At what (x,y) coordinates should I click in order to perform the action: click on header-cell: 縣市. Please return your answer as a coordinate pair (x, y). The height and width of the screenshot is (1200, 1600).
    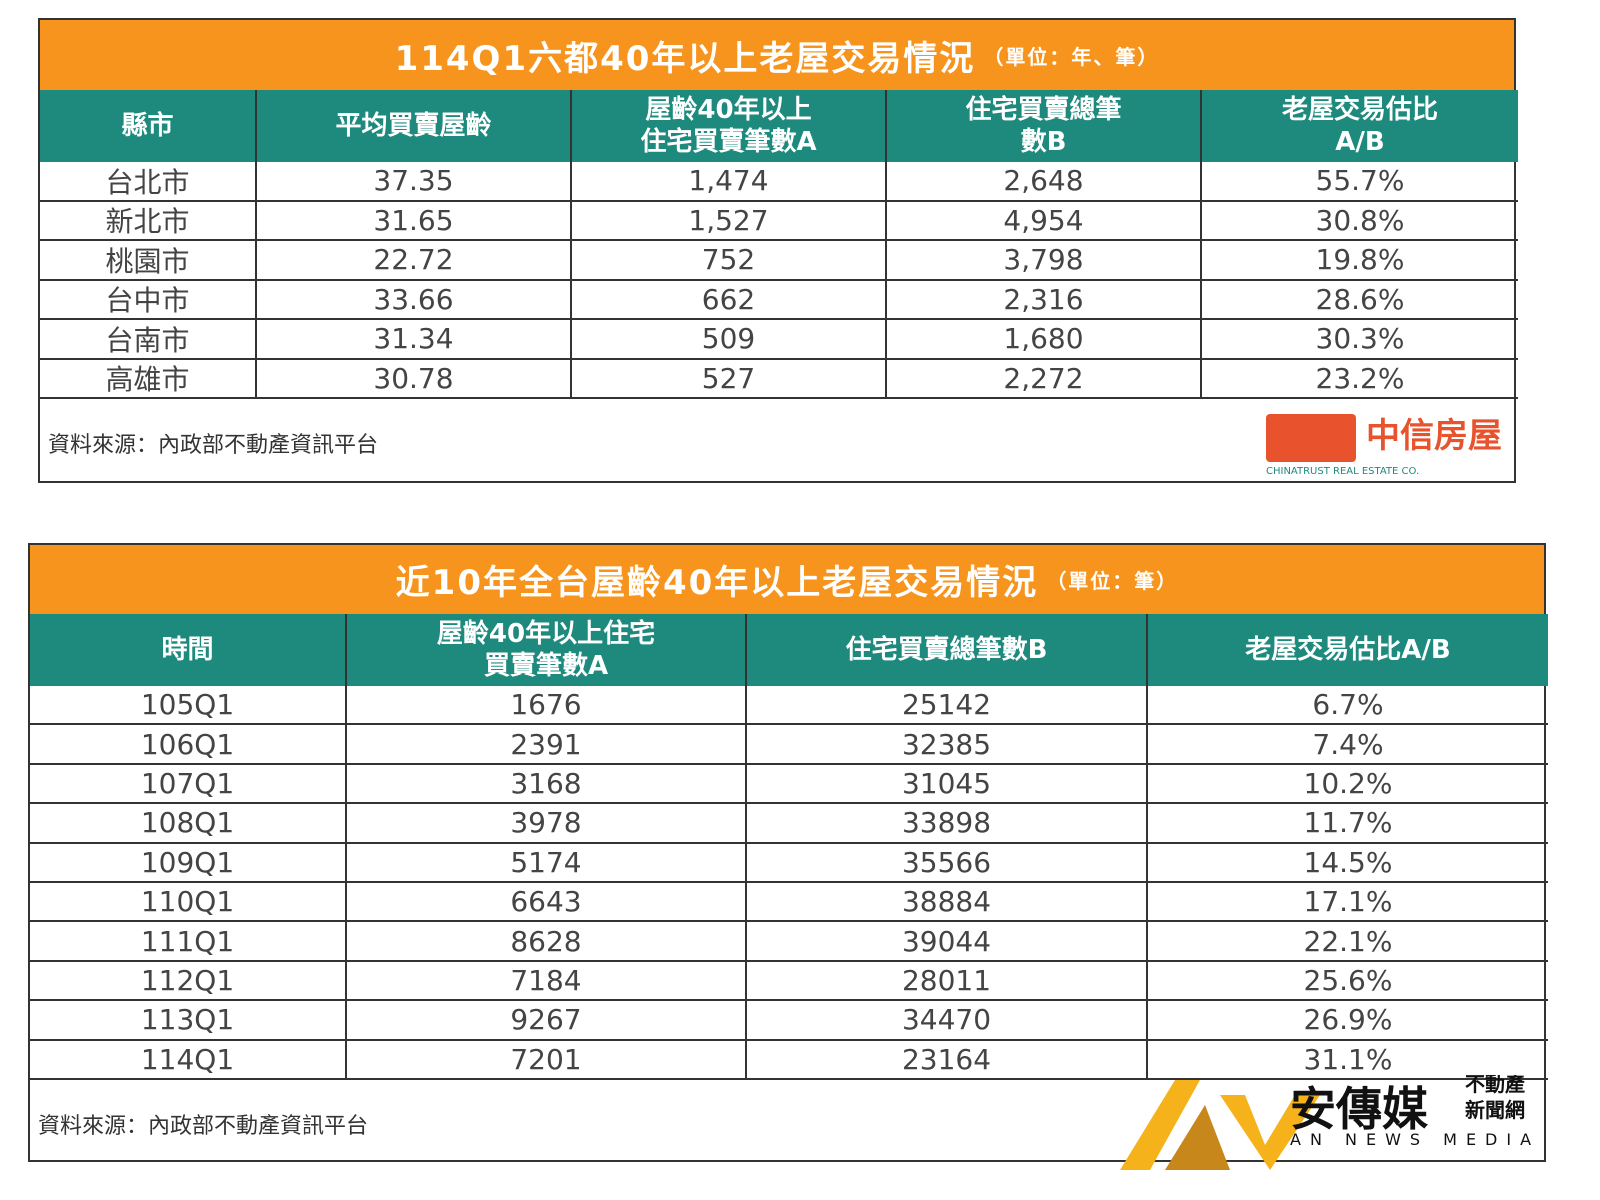
    Looking at the image, I should click on (148, 126).